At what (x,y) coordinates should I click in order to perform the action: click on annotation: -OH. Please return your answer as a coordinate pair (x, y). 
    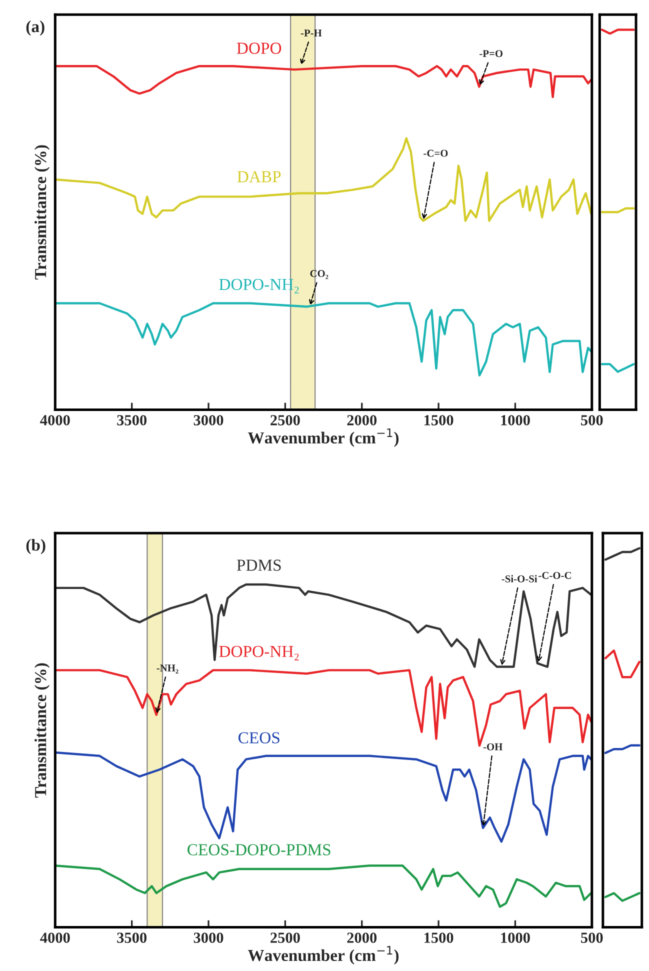
    Looking at the image, I should click on (493, 746).